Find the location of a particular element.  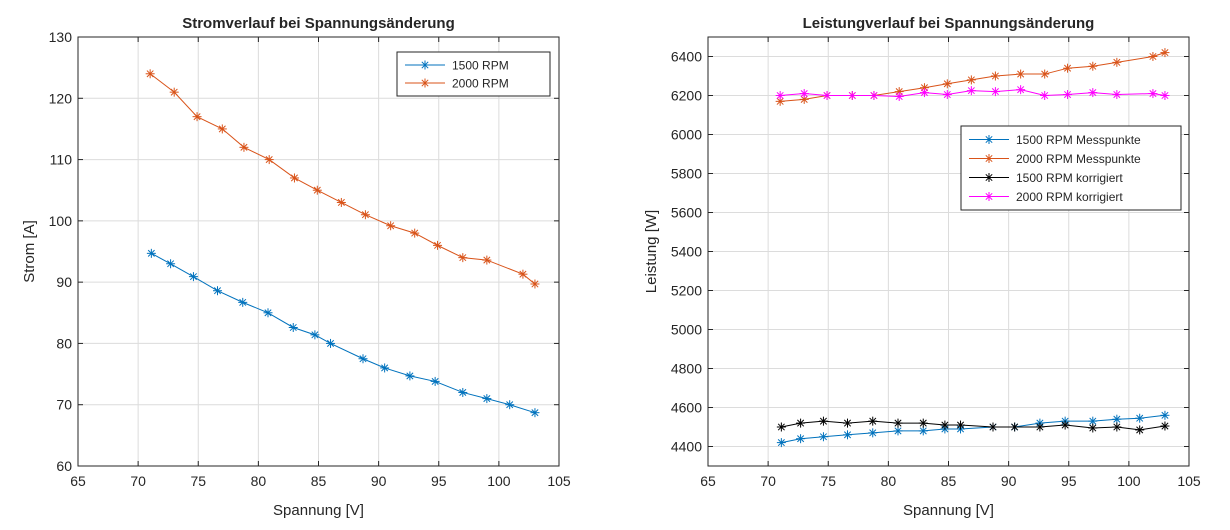

y-tick-label: 70 is located at coordinates (64, 405).